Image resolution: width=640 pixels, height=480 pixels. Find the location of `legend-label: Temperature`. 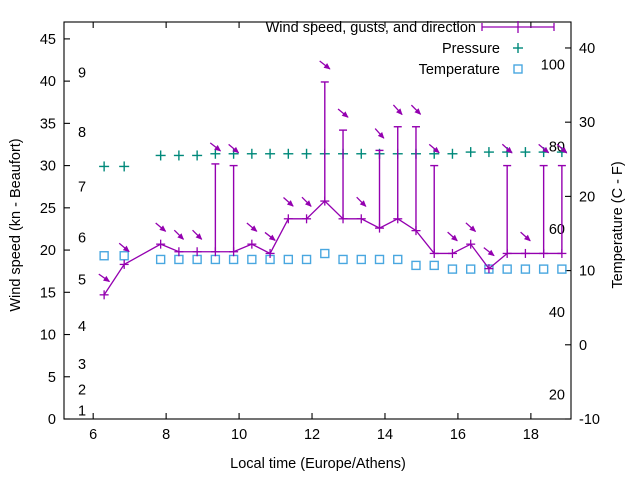

legend-label: Temperature is located at coordinates (459, 70).